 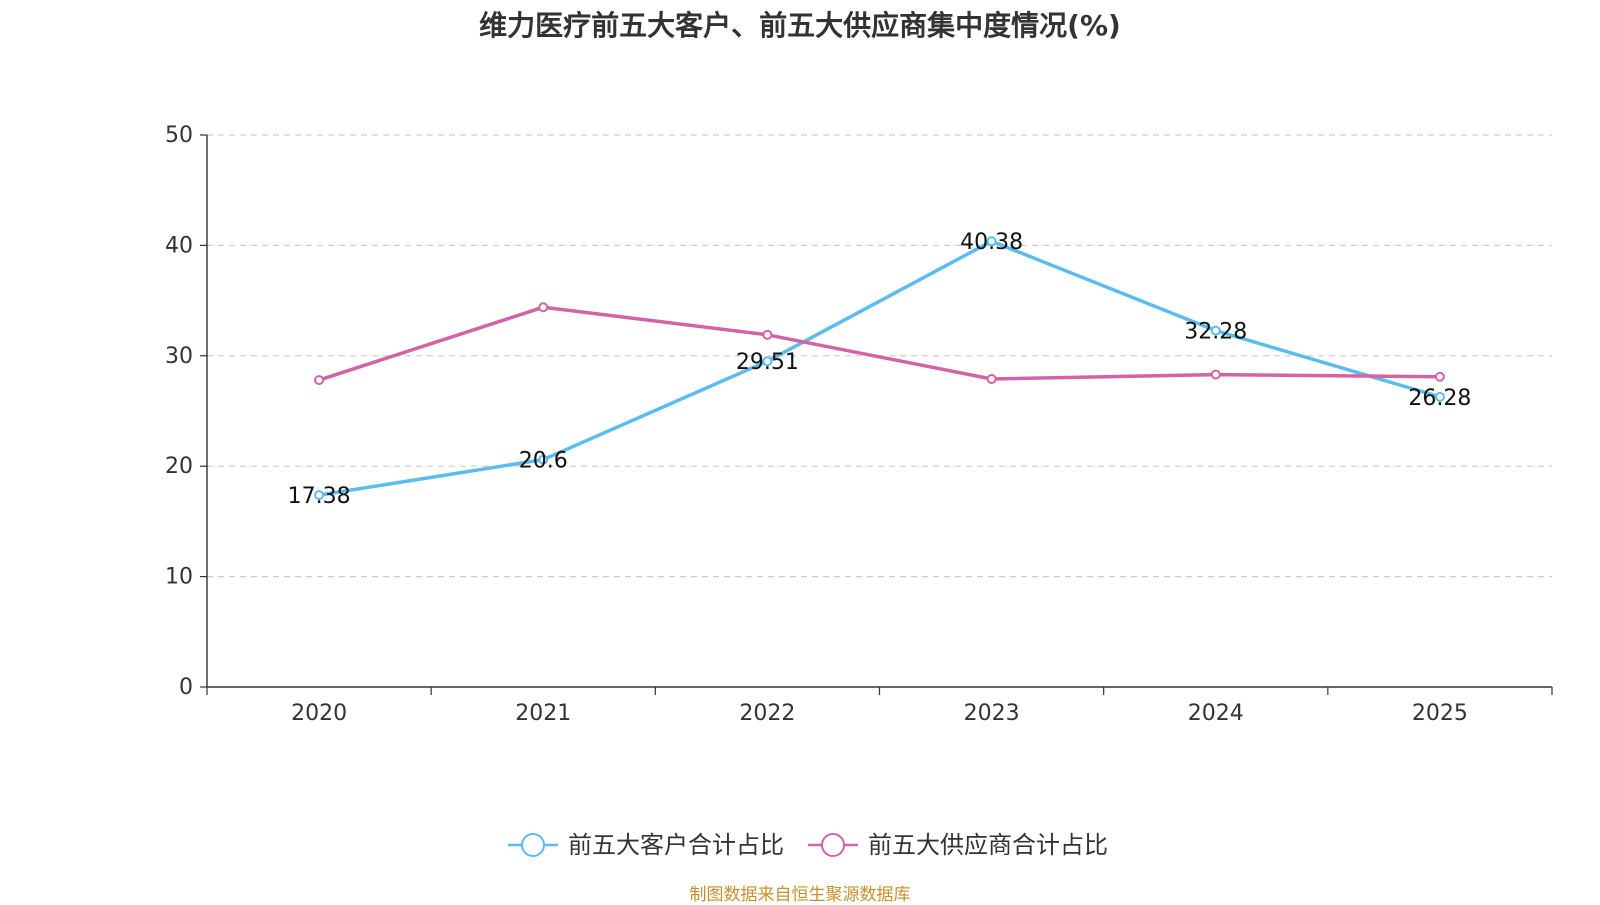 What do you see at coordinates (186, 687) in the screenshot?
I see `y-tick-label: 0` at bounding box center [186, 687].